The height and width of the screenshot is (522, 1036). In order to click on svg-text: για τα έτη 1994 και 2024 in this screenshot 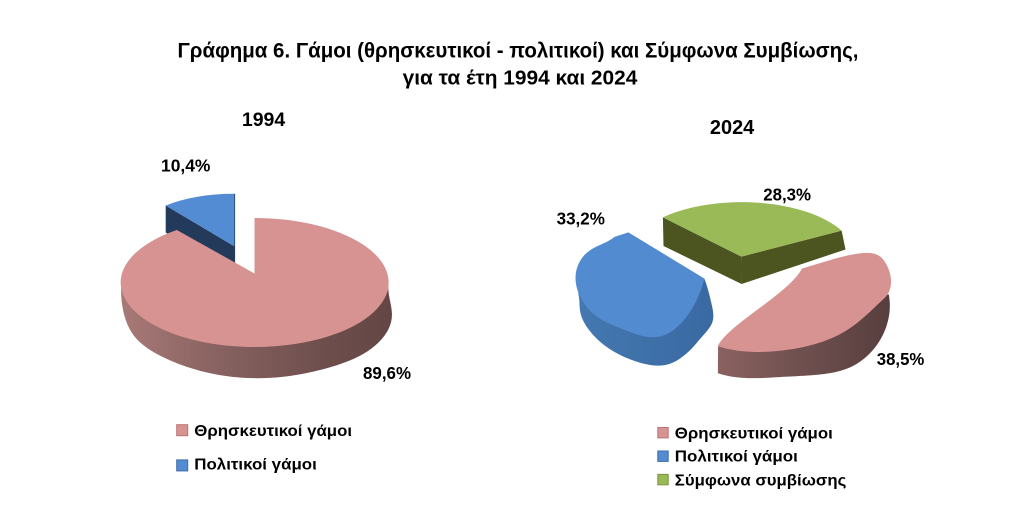, I will do `click(520, 78)`.